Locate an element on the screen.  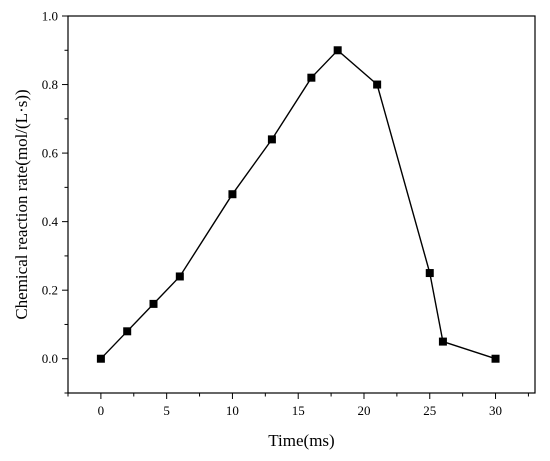
y-tick-label: 0.0 is located at coordinates (50, 358).